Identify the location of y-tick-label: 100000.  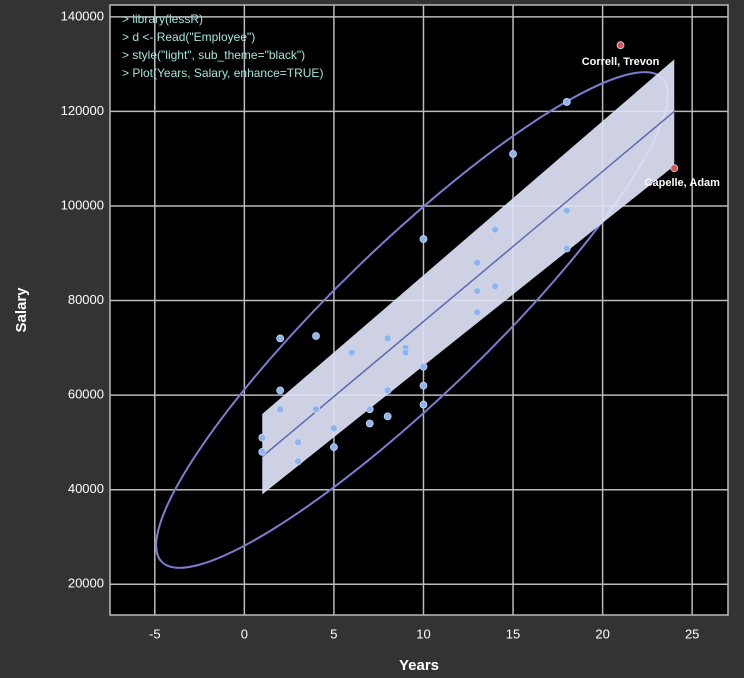
(82, 204).